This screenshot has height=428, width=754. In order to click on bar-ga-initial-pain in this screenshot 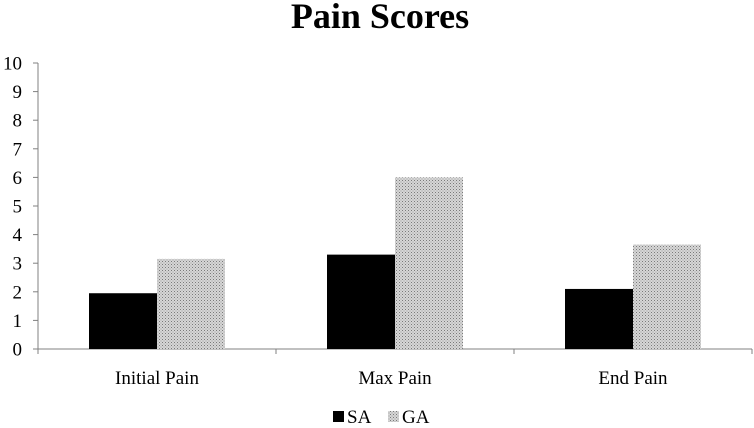, I will do `click(191, 303)`.